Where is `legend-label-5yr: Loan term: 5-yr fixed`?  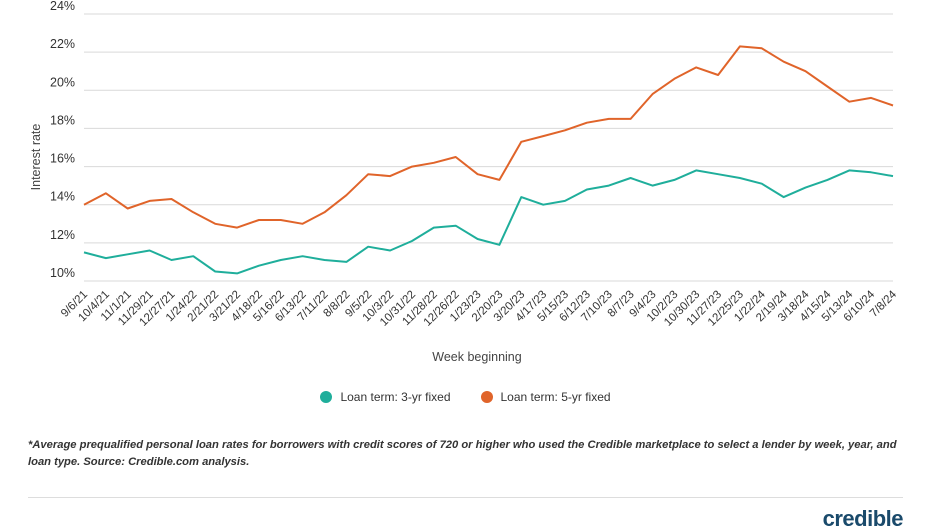
legend-label-5yr: Loan term: 5-yr fixed is located at coordinates (555, 397).